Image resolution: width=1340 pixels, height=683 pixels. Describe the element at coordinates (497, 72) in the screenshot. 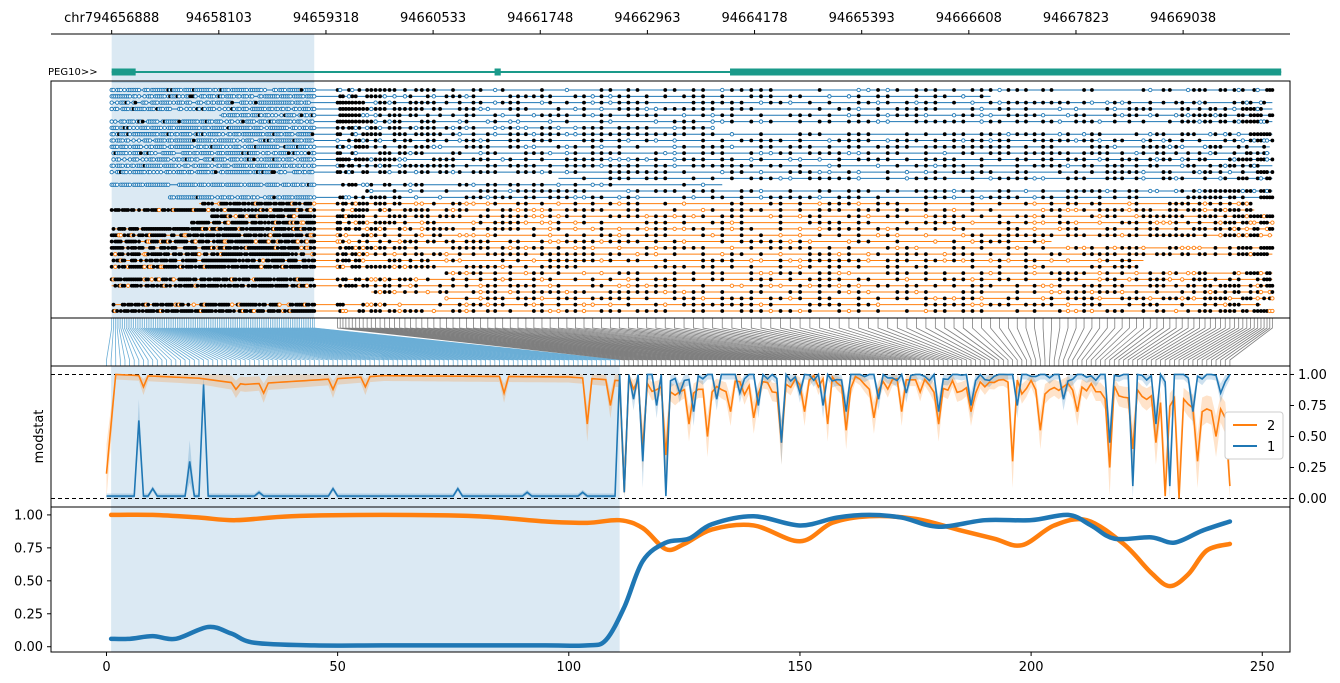

I see `gene-exon` at that location.